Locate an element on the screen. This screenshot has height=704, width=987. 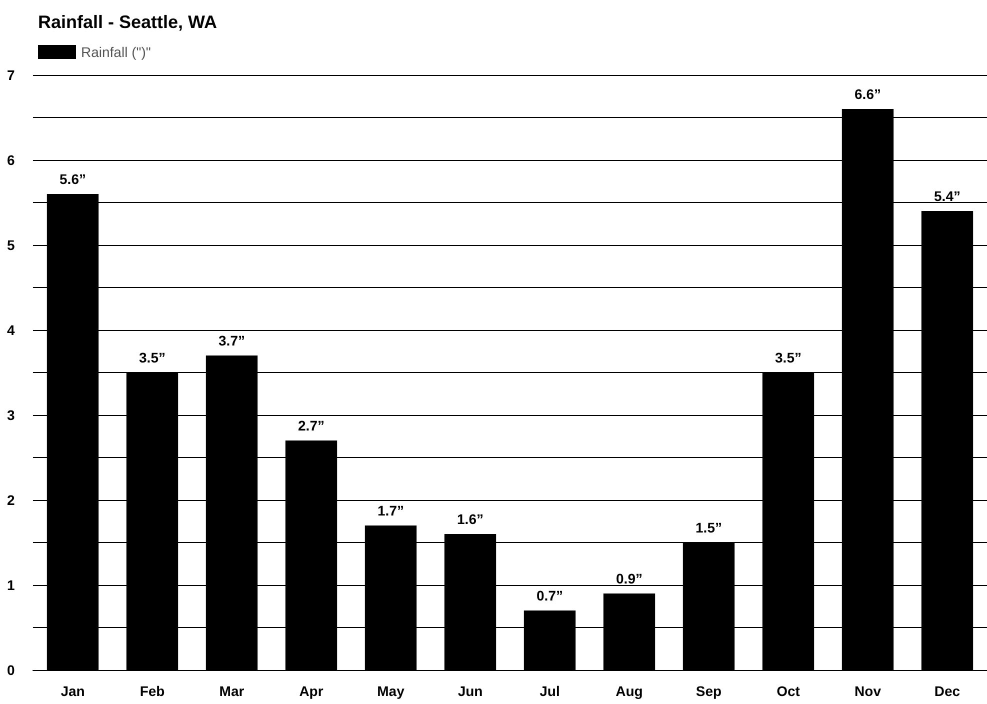
x-tick-label: Jan is located at coordinates (72, 691).